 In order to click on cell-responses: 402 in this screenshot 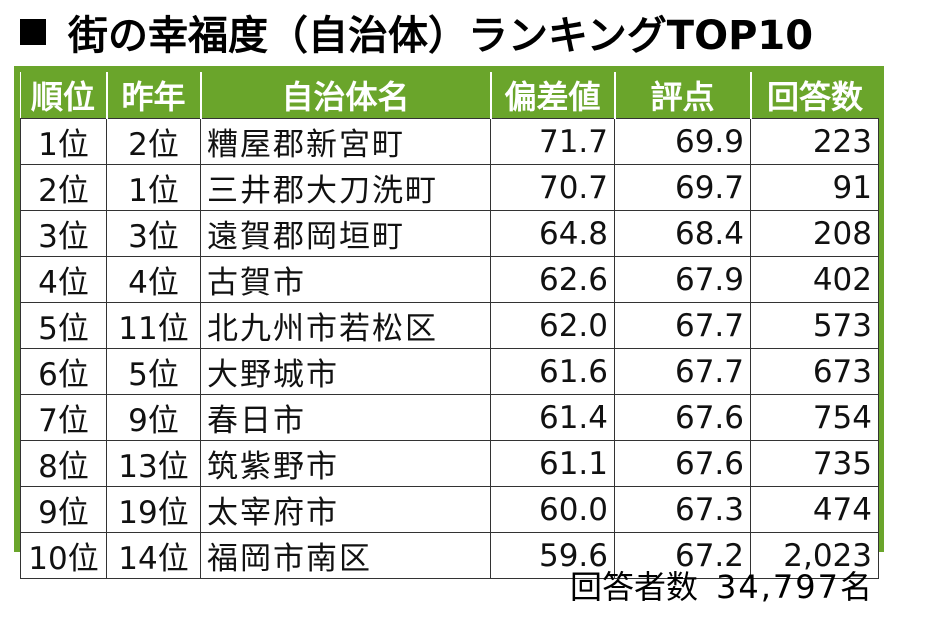, I will do `click(814, 279)`.